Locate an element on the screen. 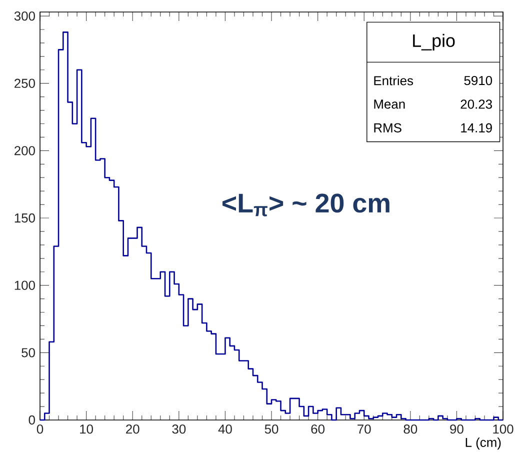 This screenshot has width=515, height=454. x-tick-label: 70 is located at coordinates (364, 429).